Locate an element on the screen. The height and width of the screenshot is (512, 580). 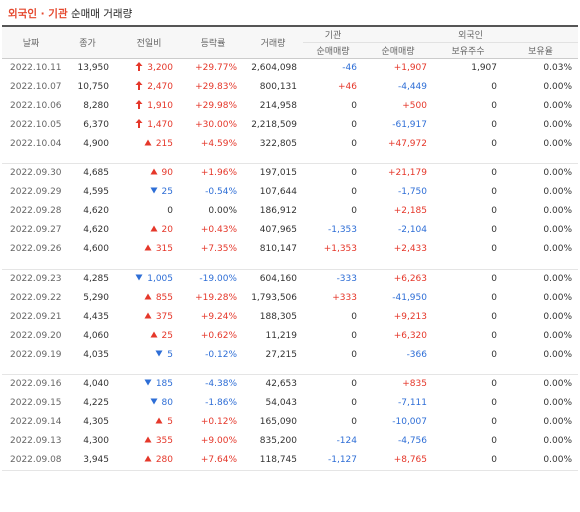
close-price-cell: 4,595 is located at coordinates (96, 192).